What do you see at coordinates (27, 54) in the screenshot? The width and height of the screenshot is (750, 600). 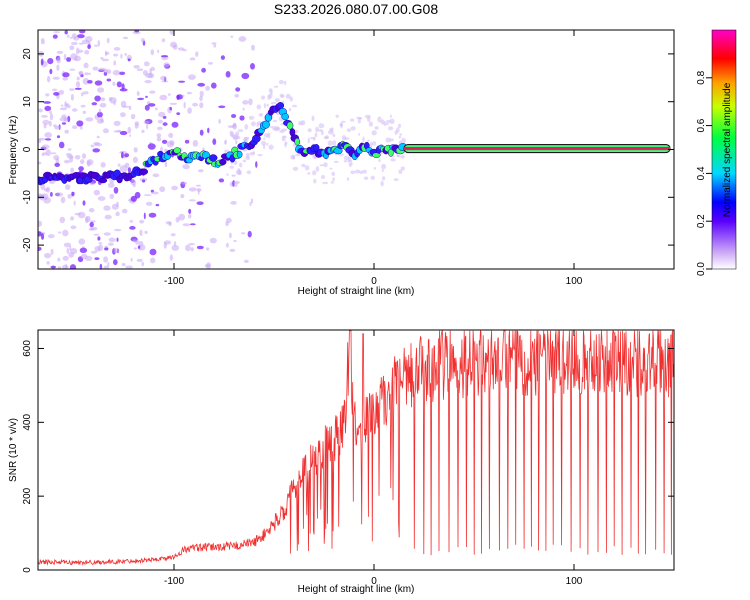 I see `spectrogram-y-tick-label: 20` at bounding box center [27, 54].